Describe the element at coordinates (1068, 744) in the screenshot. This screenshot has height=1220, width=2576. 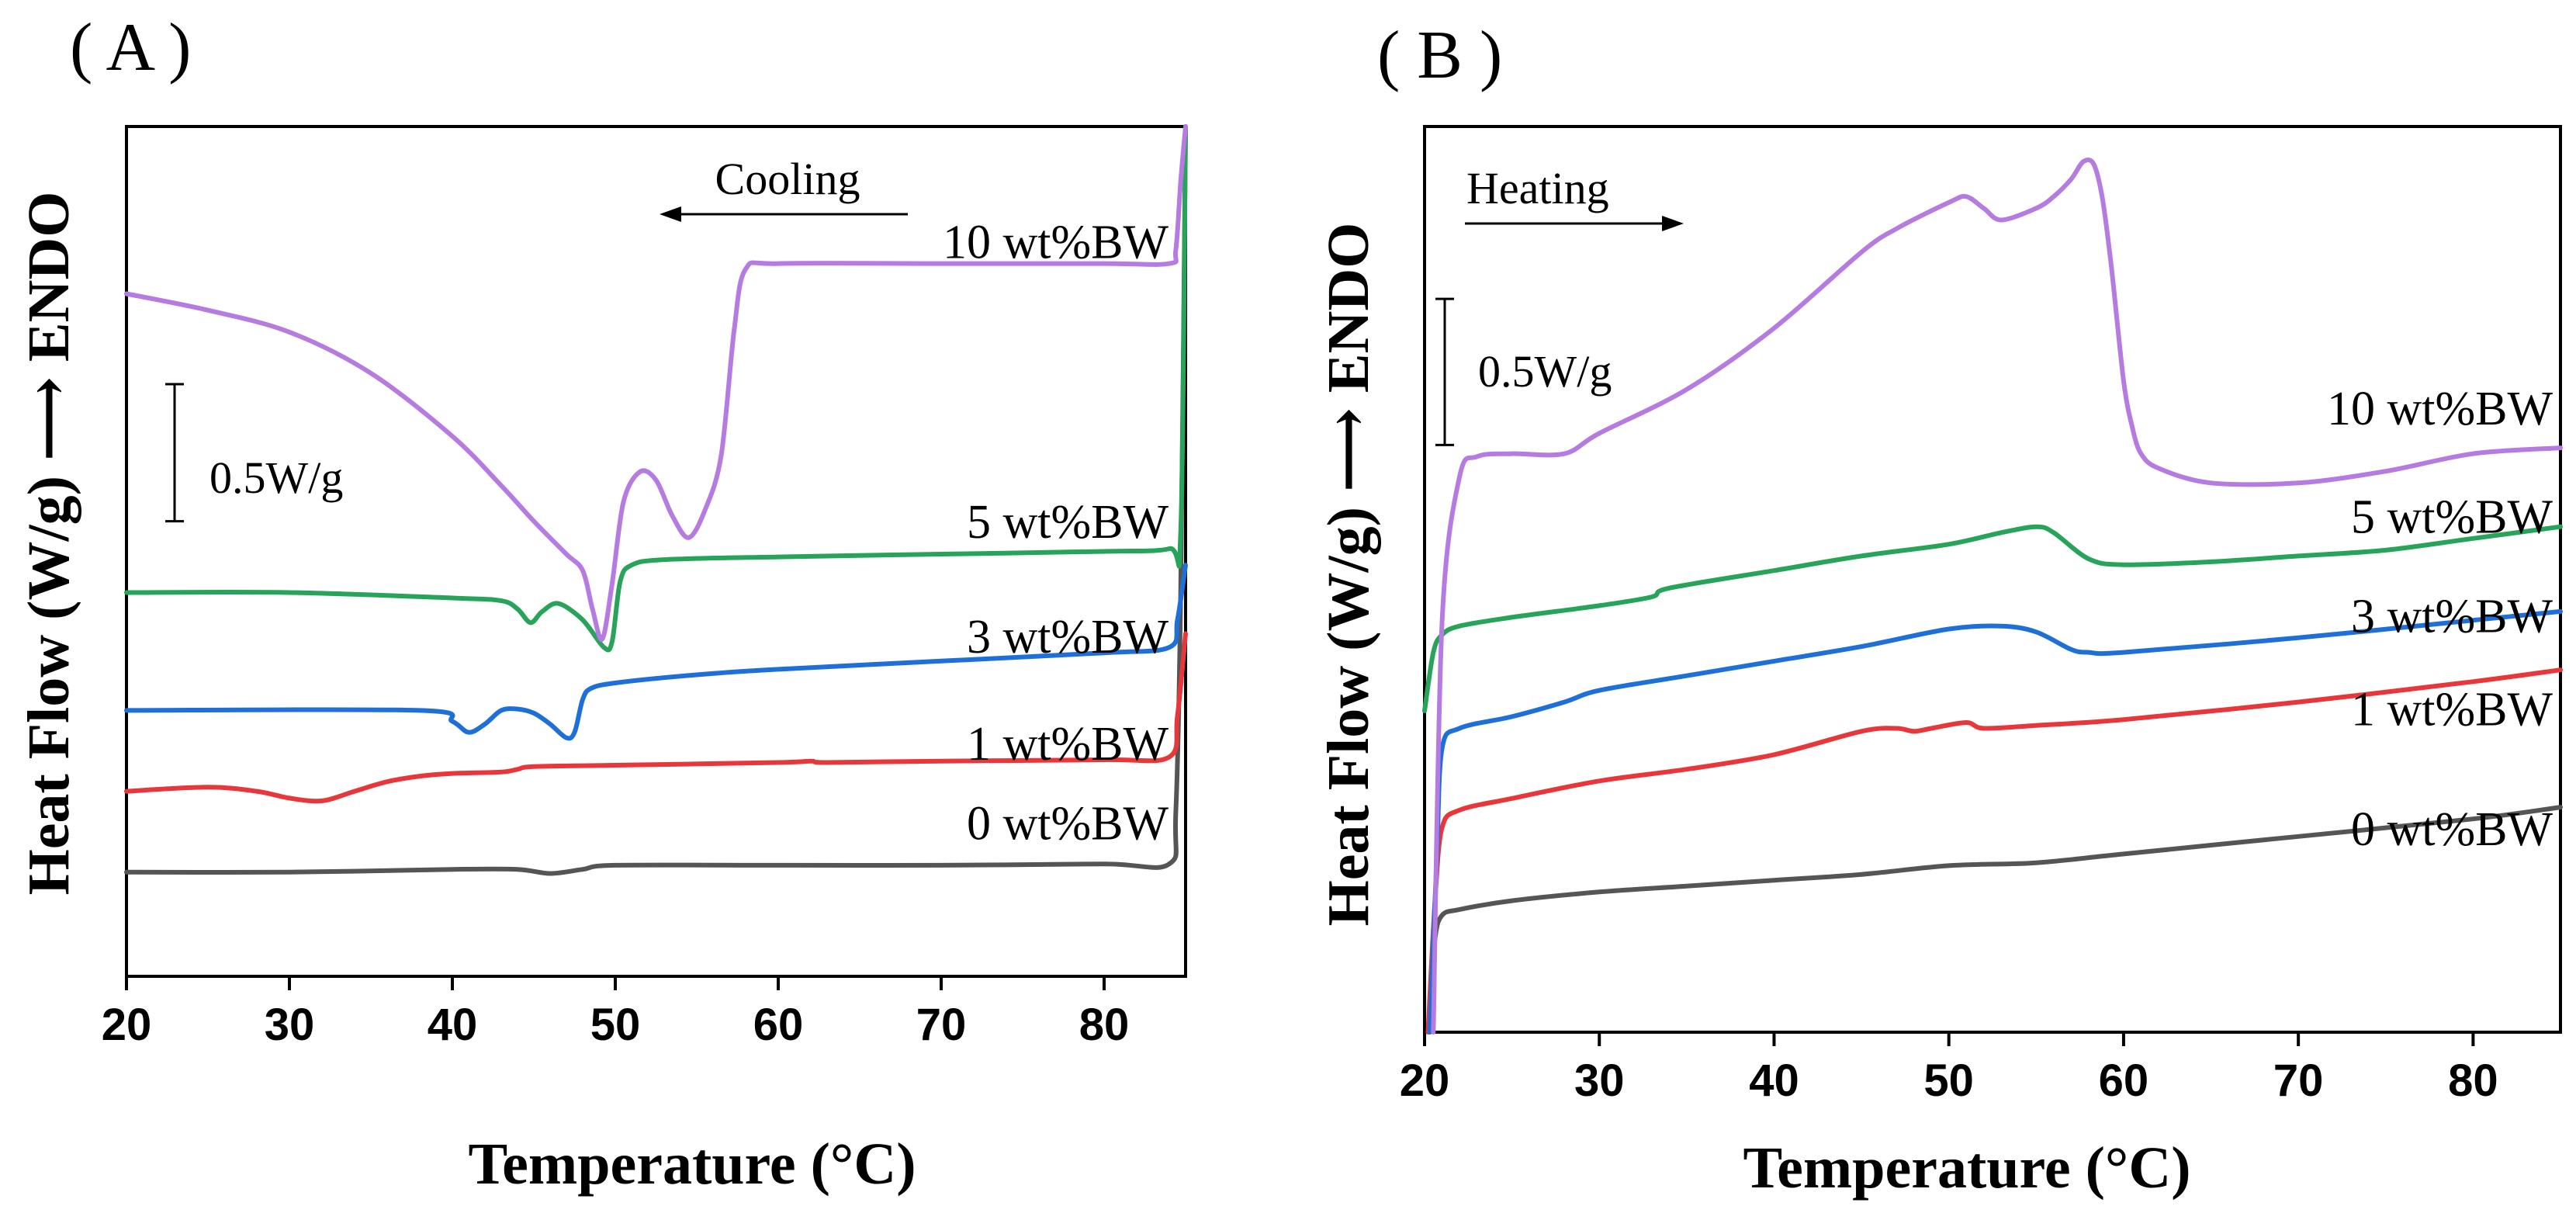
I see `panel-a-series-label: 1 wt%BW` at that location.